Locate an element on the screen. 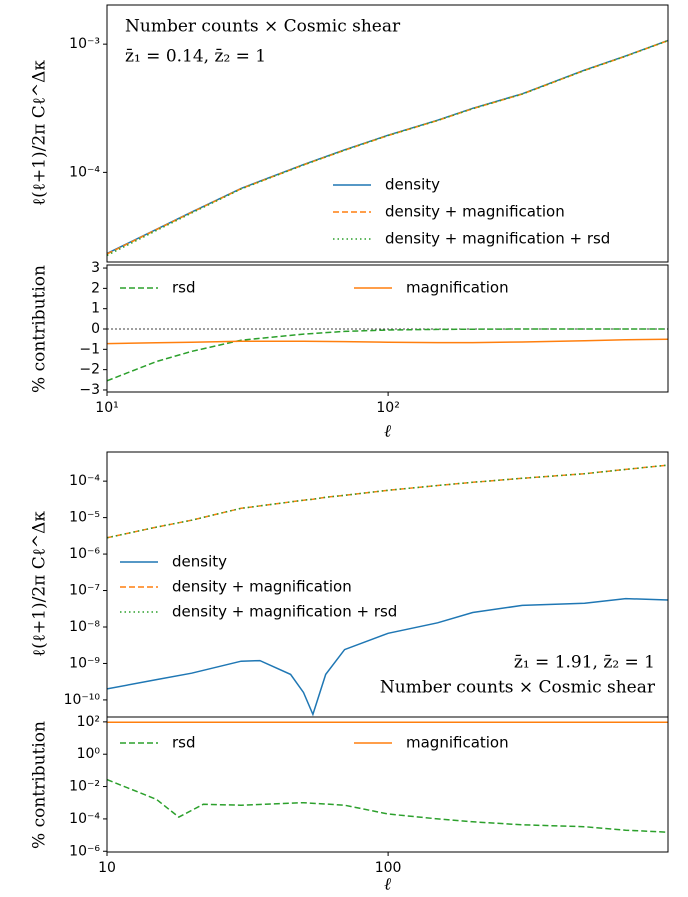 Image resolution: width=688 pixels, height=897 pixels. y-tick-label: −2 is located at coordinates (89, 370).